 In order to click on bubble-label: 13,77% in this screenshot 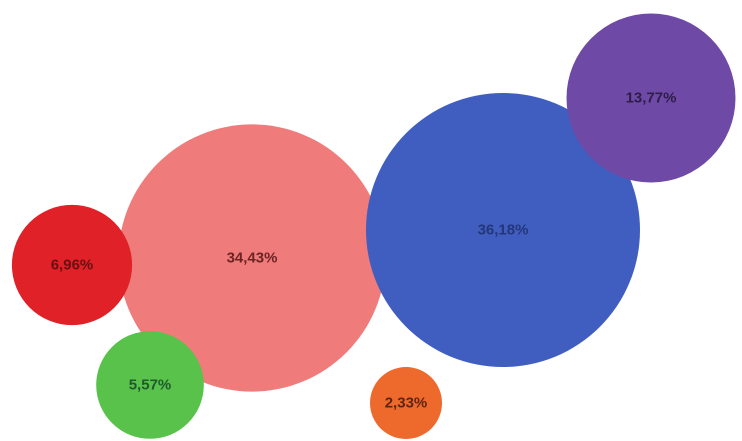, I will do `click(651, 98)`.